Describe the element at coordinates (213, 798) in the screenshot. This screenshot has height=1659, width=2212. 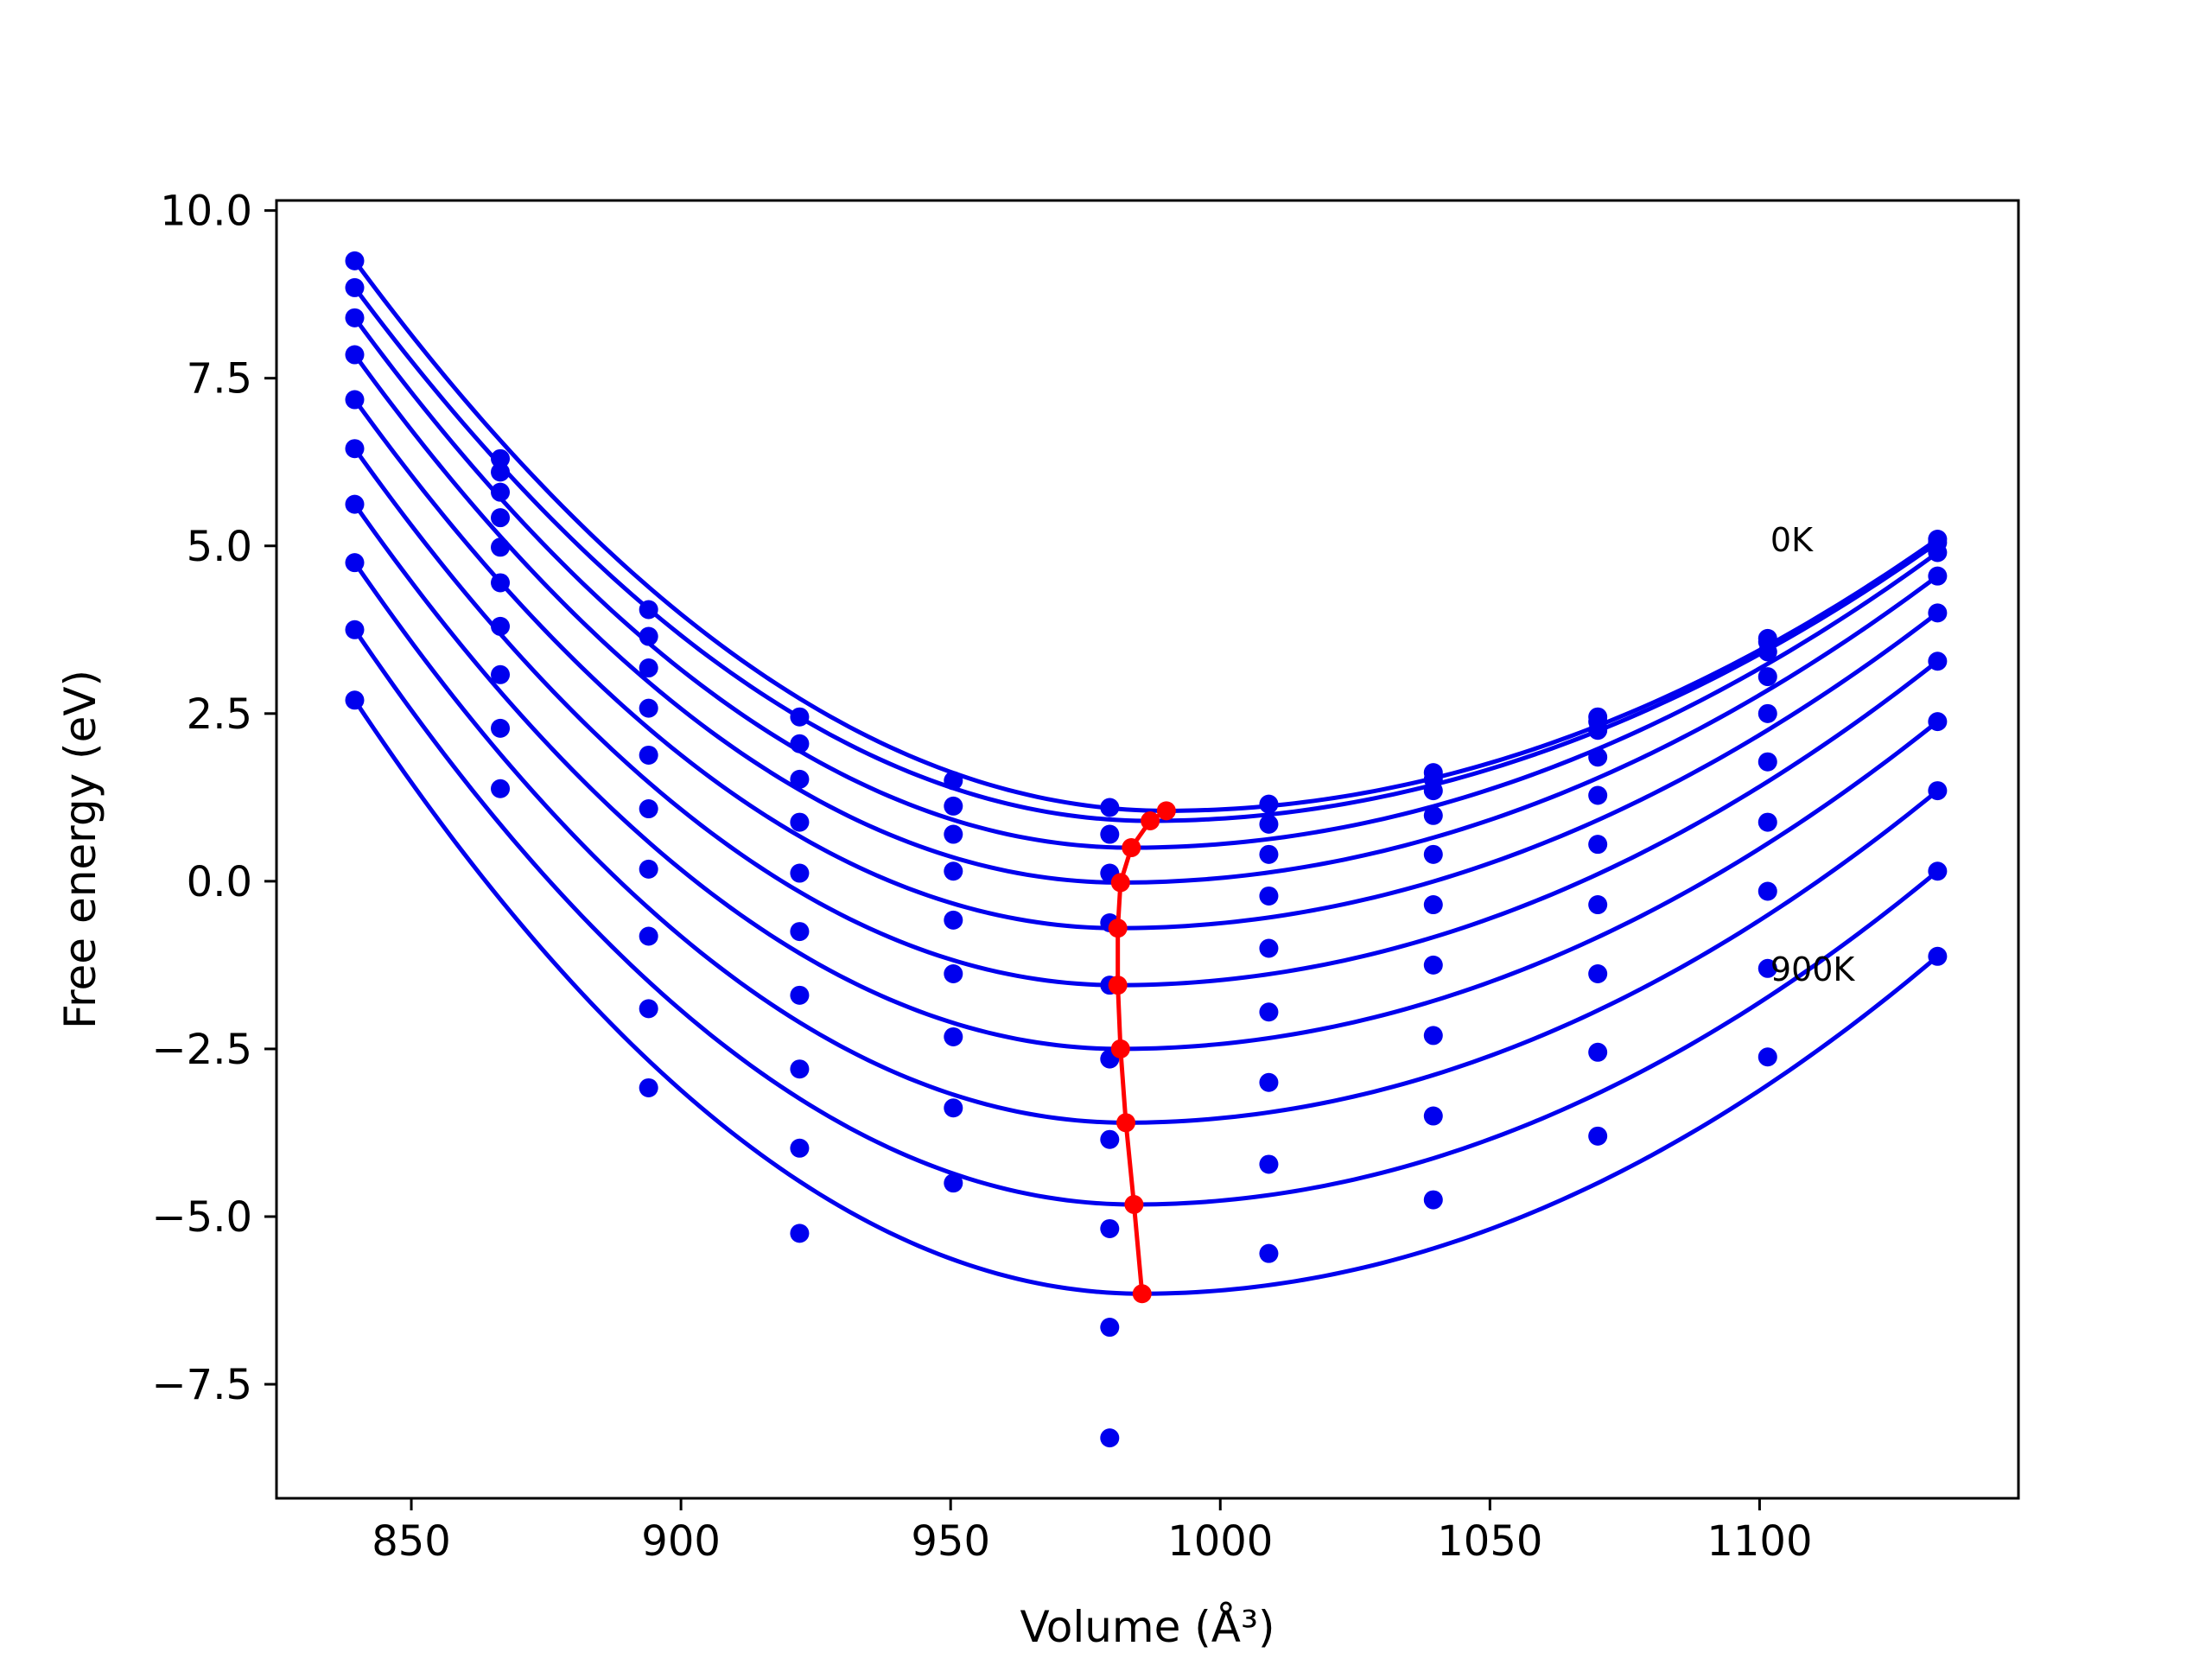
I see `y-axis-ticks: 10.0 7.5 5.0 2.5 0.0 −2.5 −5.0 −7.5` at that location.